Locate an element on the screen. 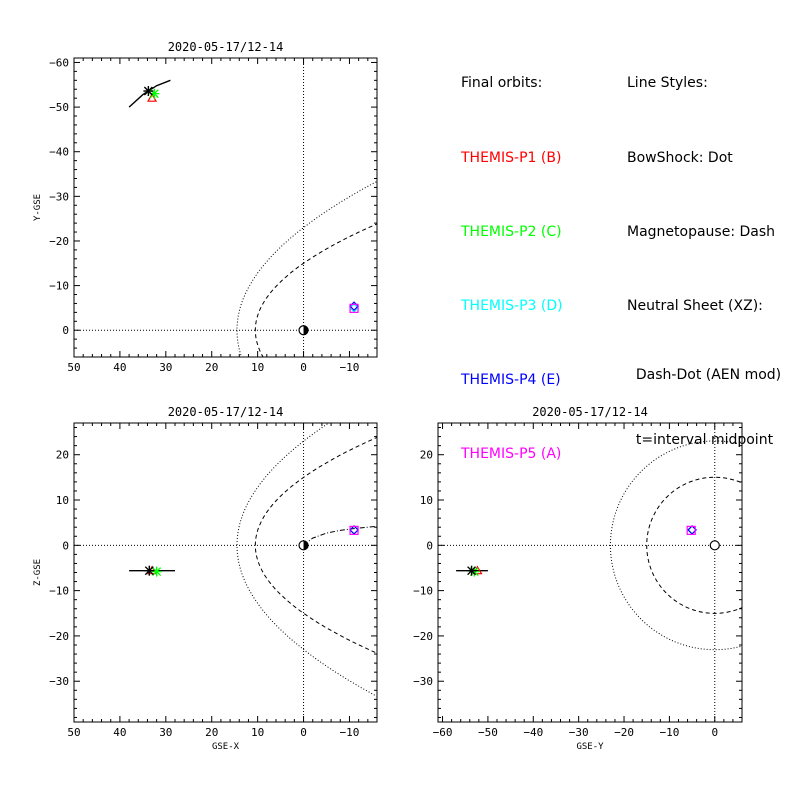 This screenshot has width=800, height=800. x-tick-label: −20 is located at coordinates (624, 732).